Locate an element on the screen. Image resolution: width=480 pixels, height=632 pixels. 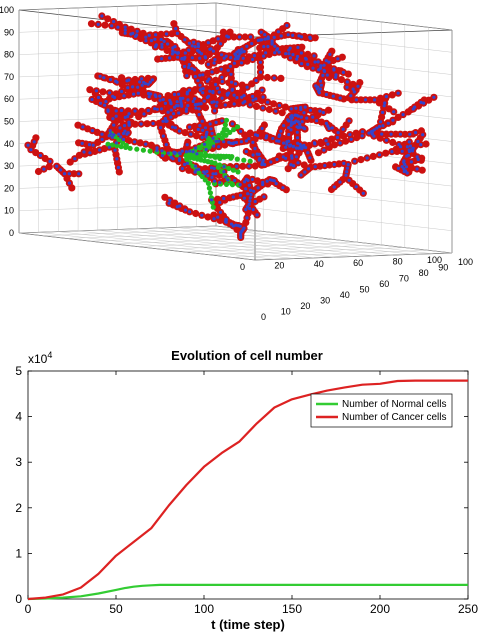
z-tick-label: 20 is located at coordinates (9, 188).